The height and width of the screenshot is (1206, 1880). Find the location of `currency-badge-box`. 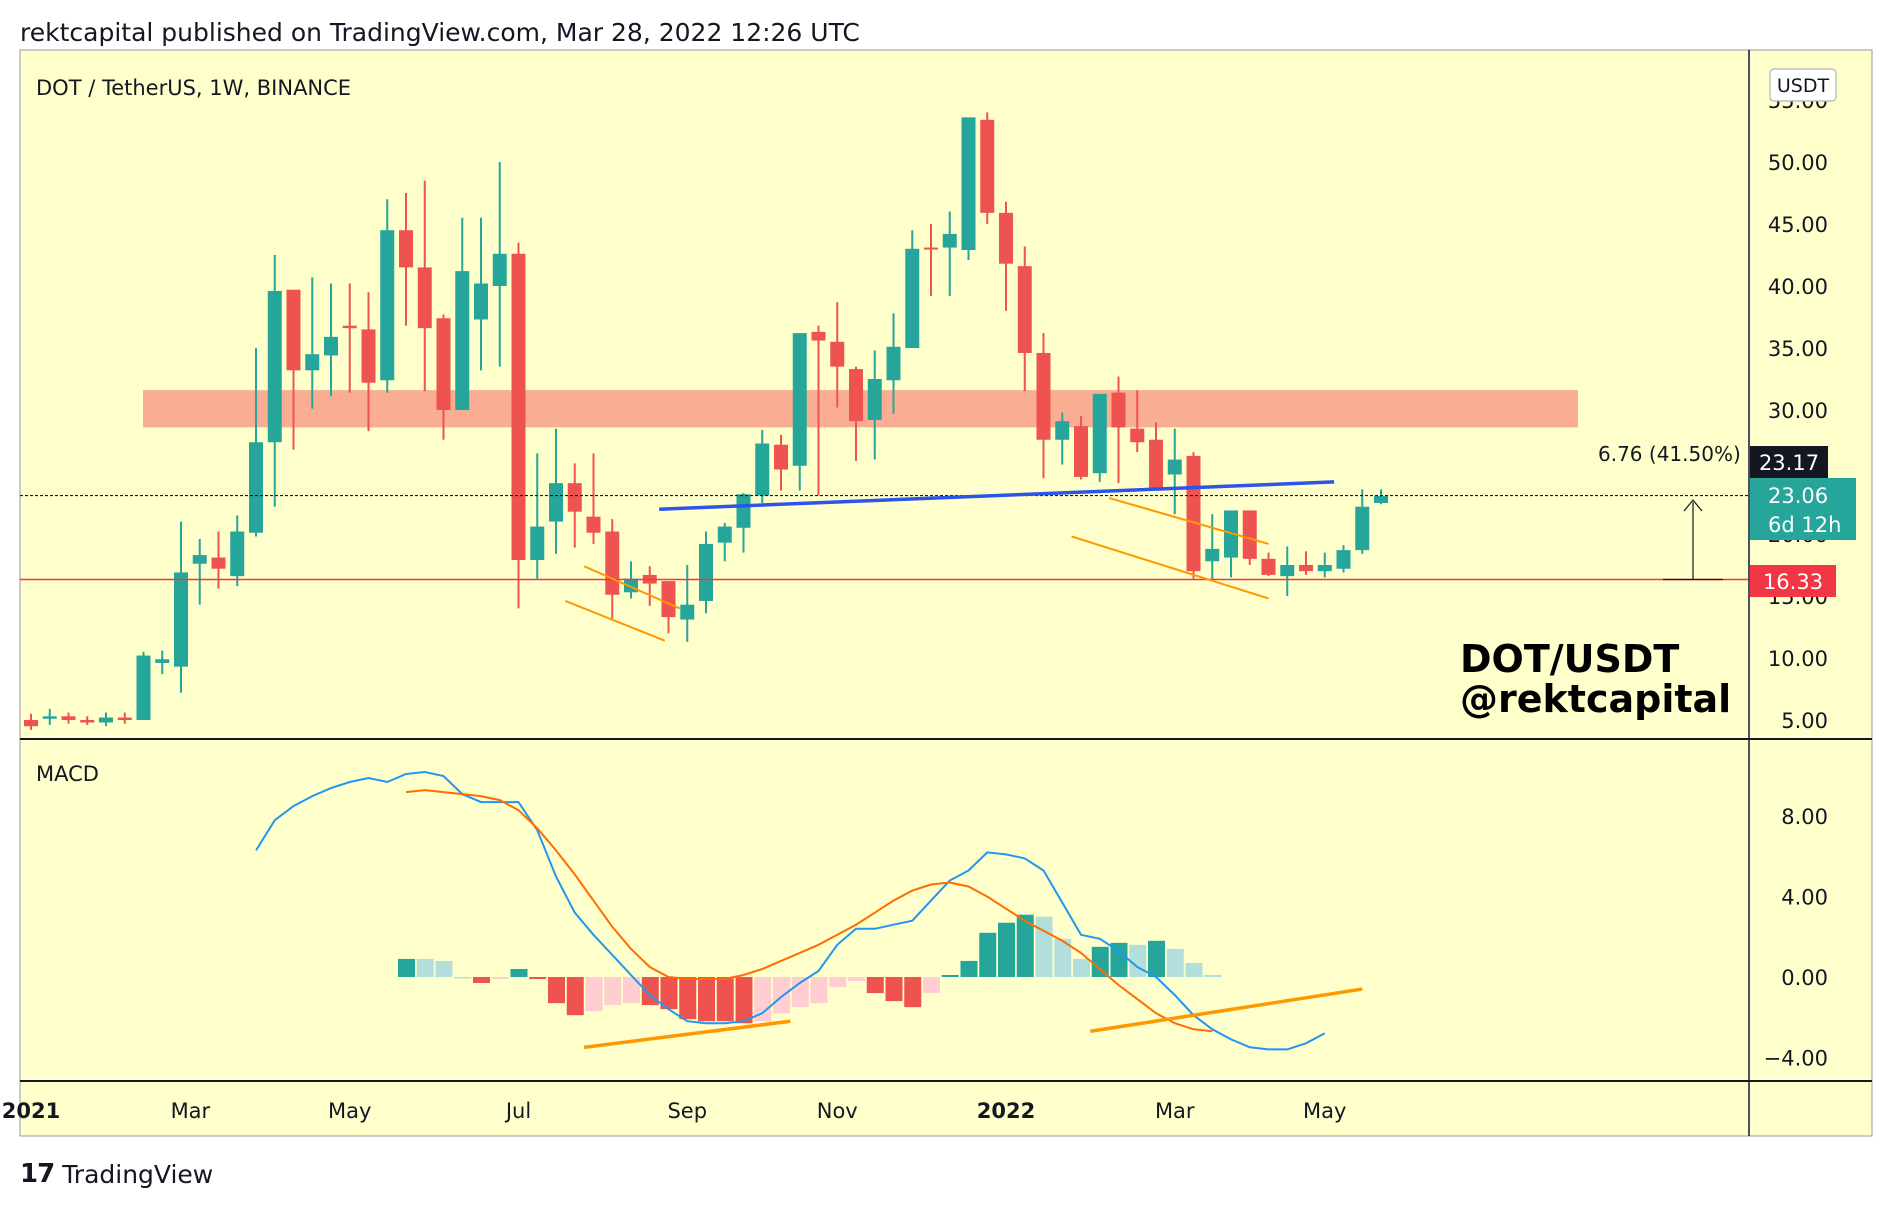

currency-badge-box is located at coordinates (1803, 85).